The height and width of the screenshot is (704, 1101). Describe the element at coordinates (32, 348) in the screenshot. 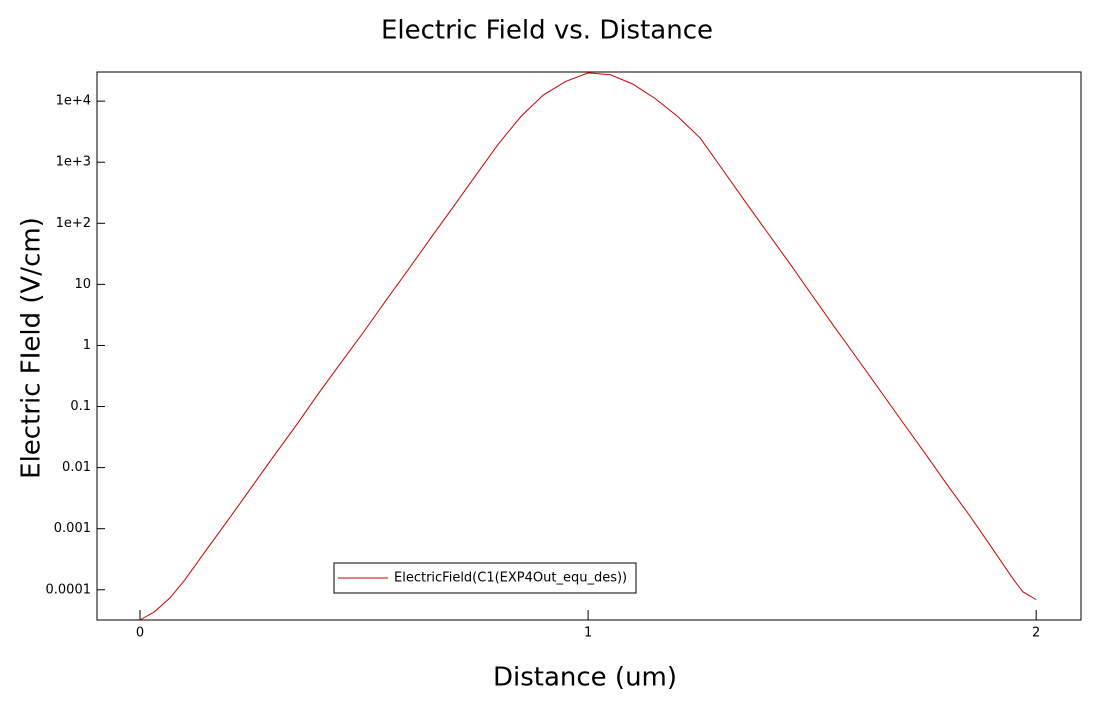

I see `y-axis-label: Electric FIeld (V/cm)` at that location.